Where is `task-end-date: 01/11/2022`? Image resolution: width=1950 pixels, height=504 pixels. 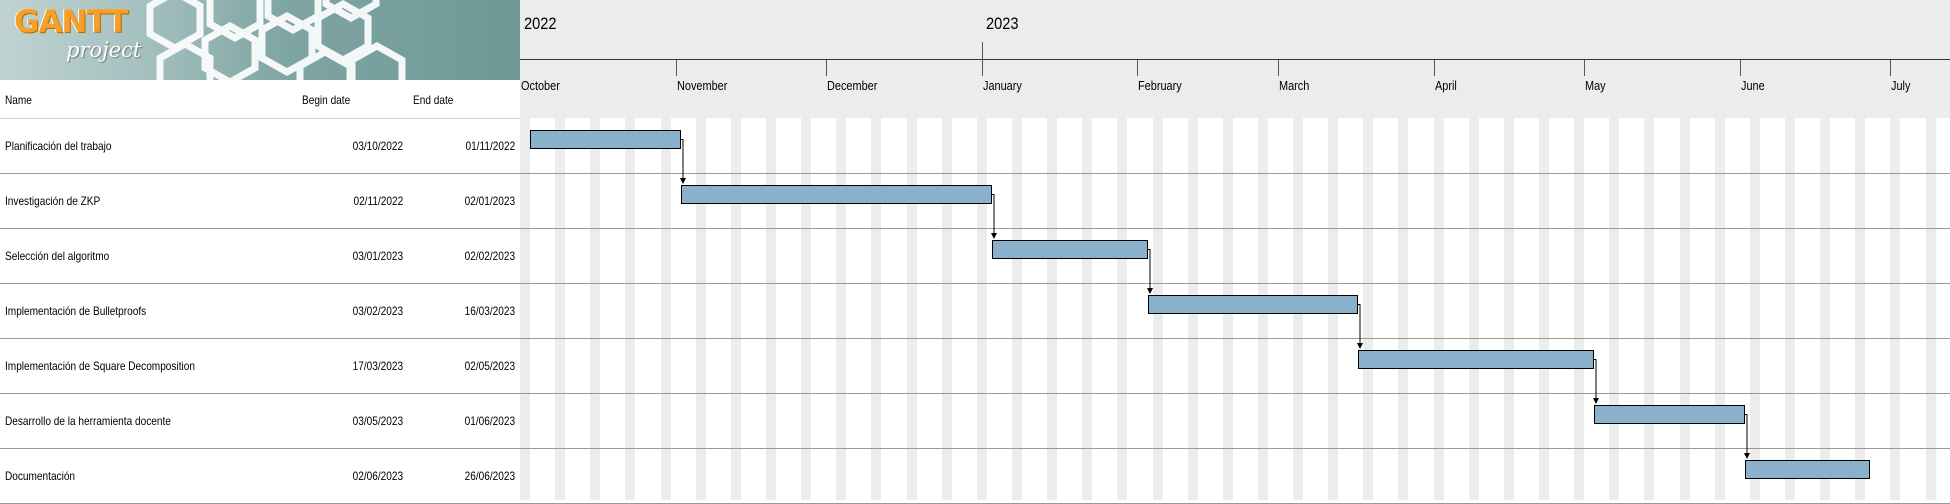
task-end-date: 01/11/2022 is located at coordinates (490, 146).